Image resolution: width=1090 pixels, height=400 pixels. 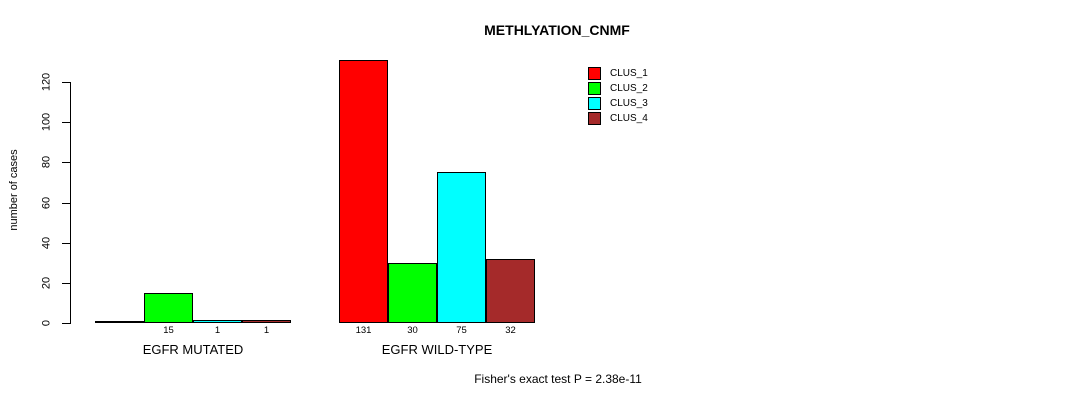 I want to click on y-tick-label: 20, so click(x=46, y=283).